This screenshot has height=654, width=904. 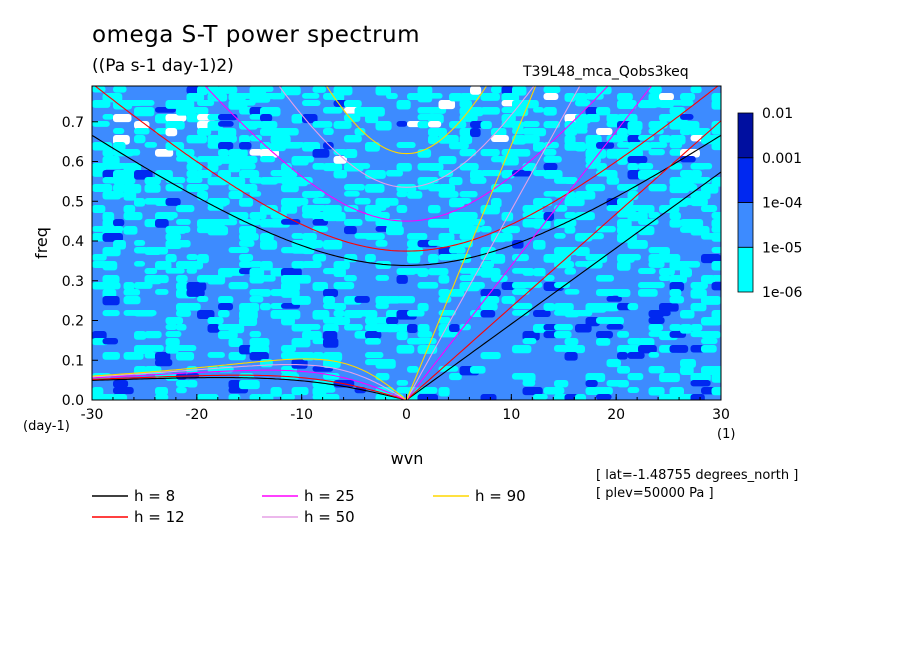 I want to click on colorbar-swatch, so click(x=745, y=180).